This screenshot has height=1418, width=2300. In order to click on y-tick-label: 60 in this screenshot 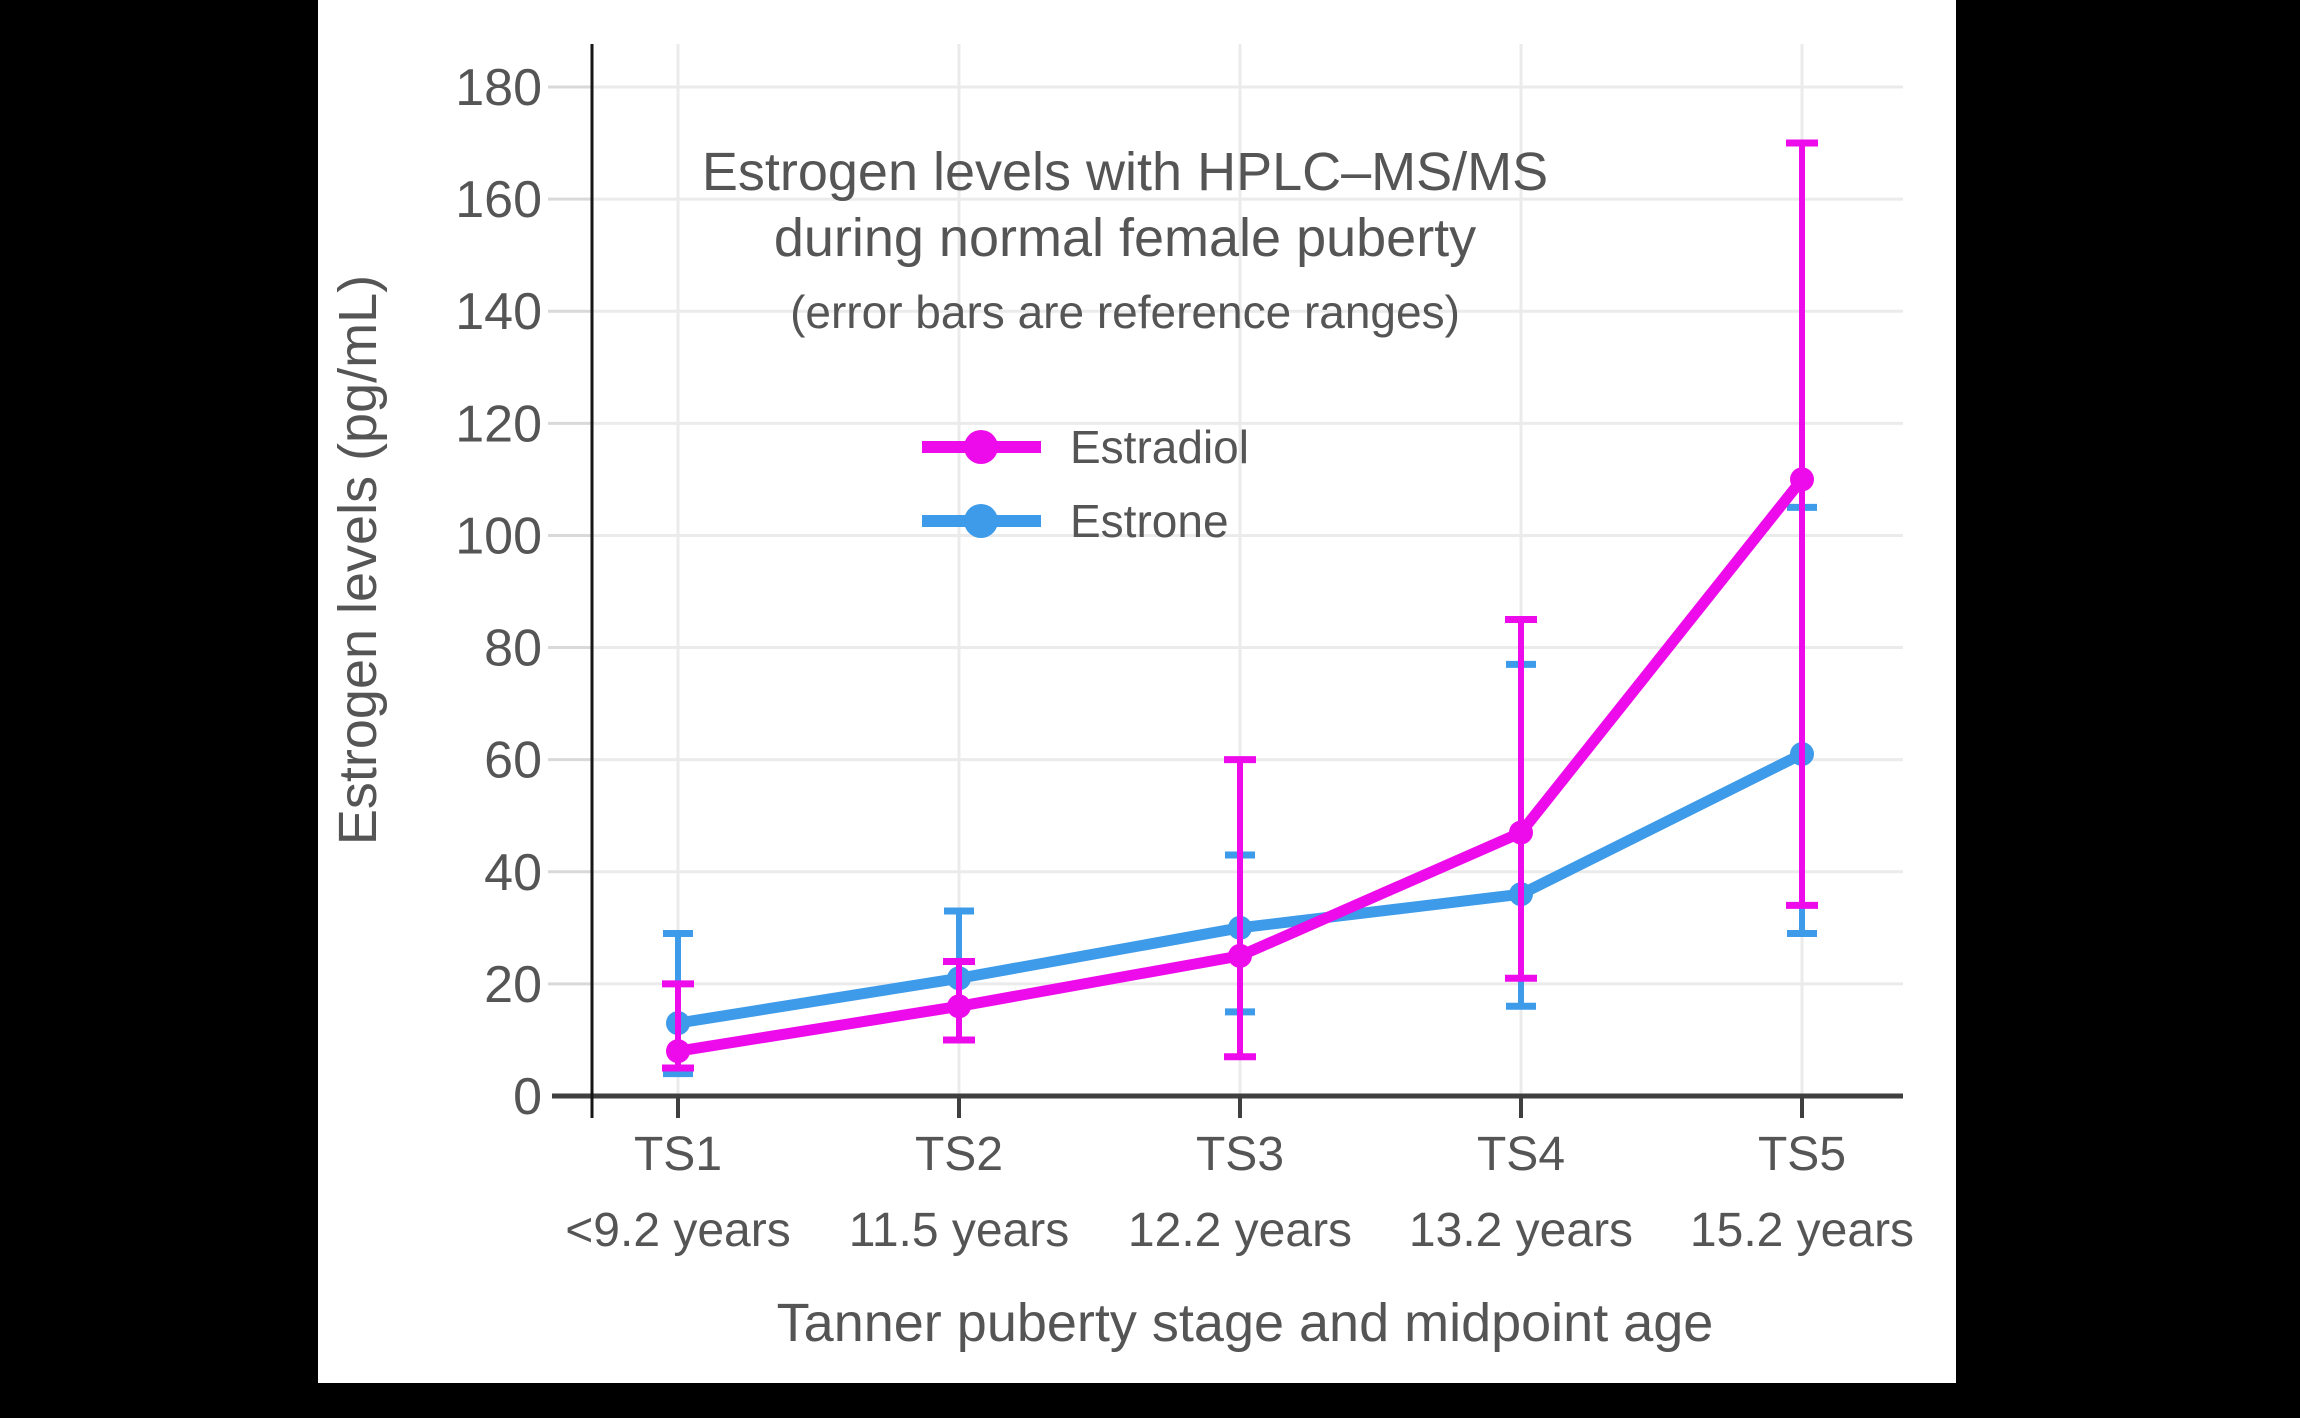, I will do `click(513, 761)`.